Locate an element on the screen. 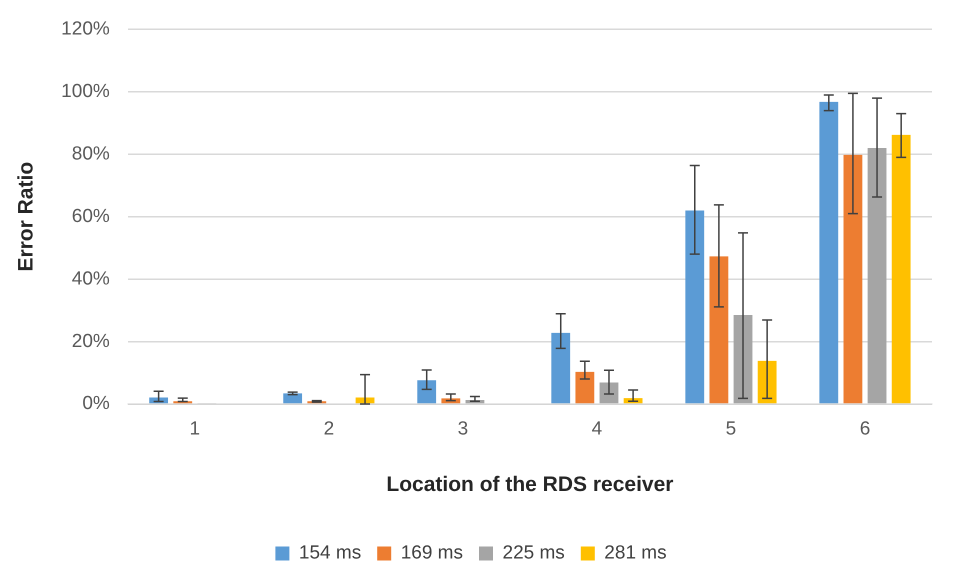 This screenshot has height=583, width=962. x-tick-label: 1 is located at coordinates (195, 429).